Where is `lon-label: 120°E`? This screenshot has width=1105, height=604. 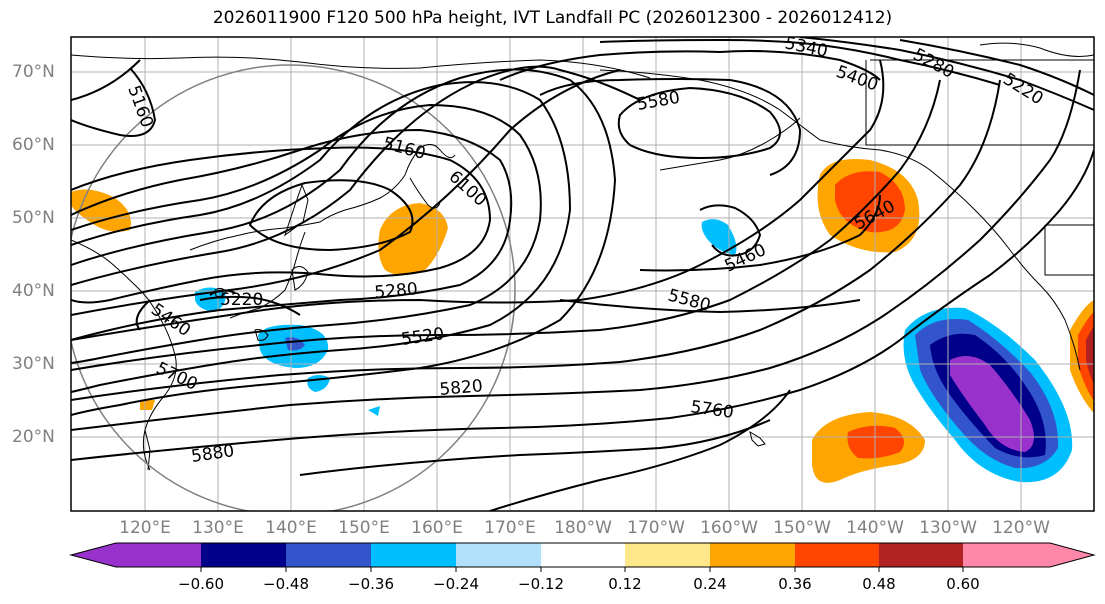 lon-label: 120°E is located at coordinates (145, 528).